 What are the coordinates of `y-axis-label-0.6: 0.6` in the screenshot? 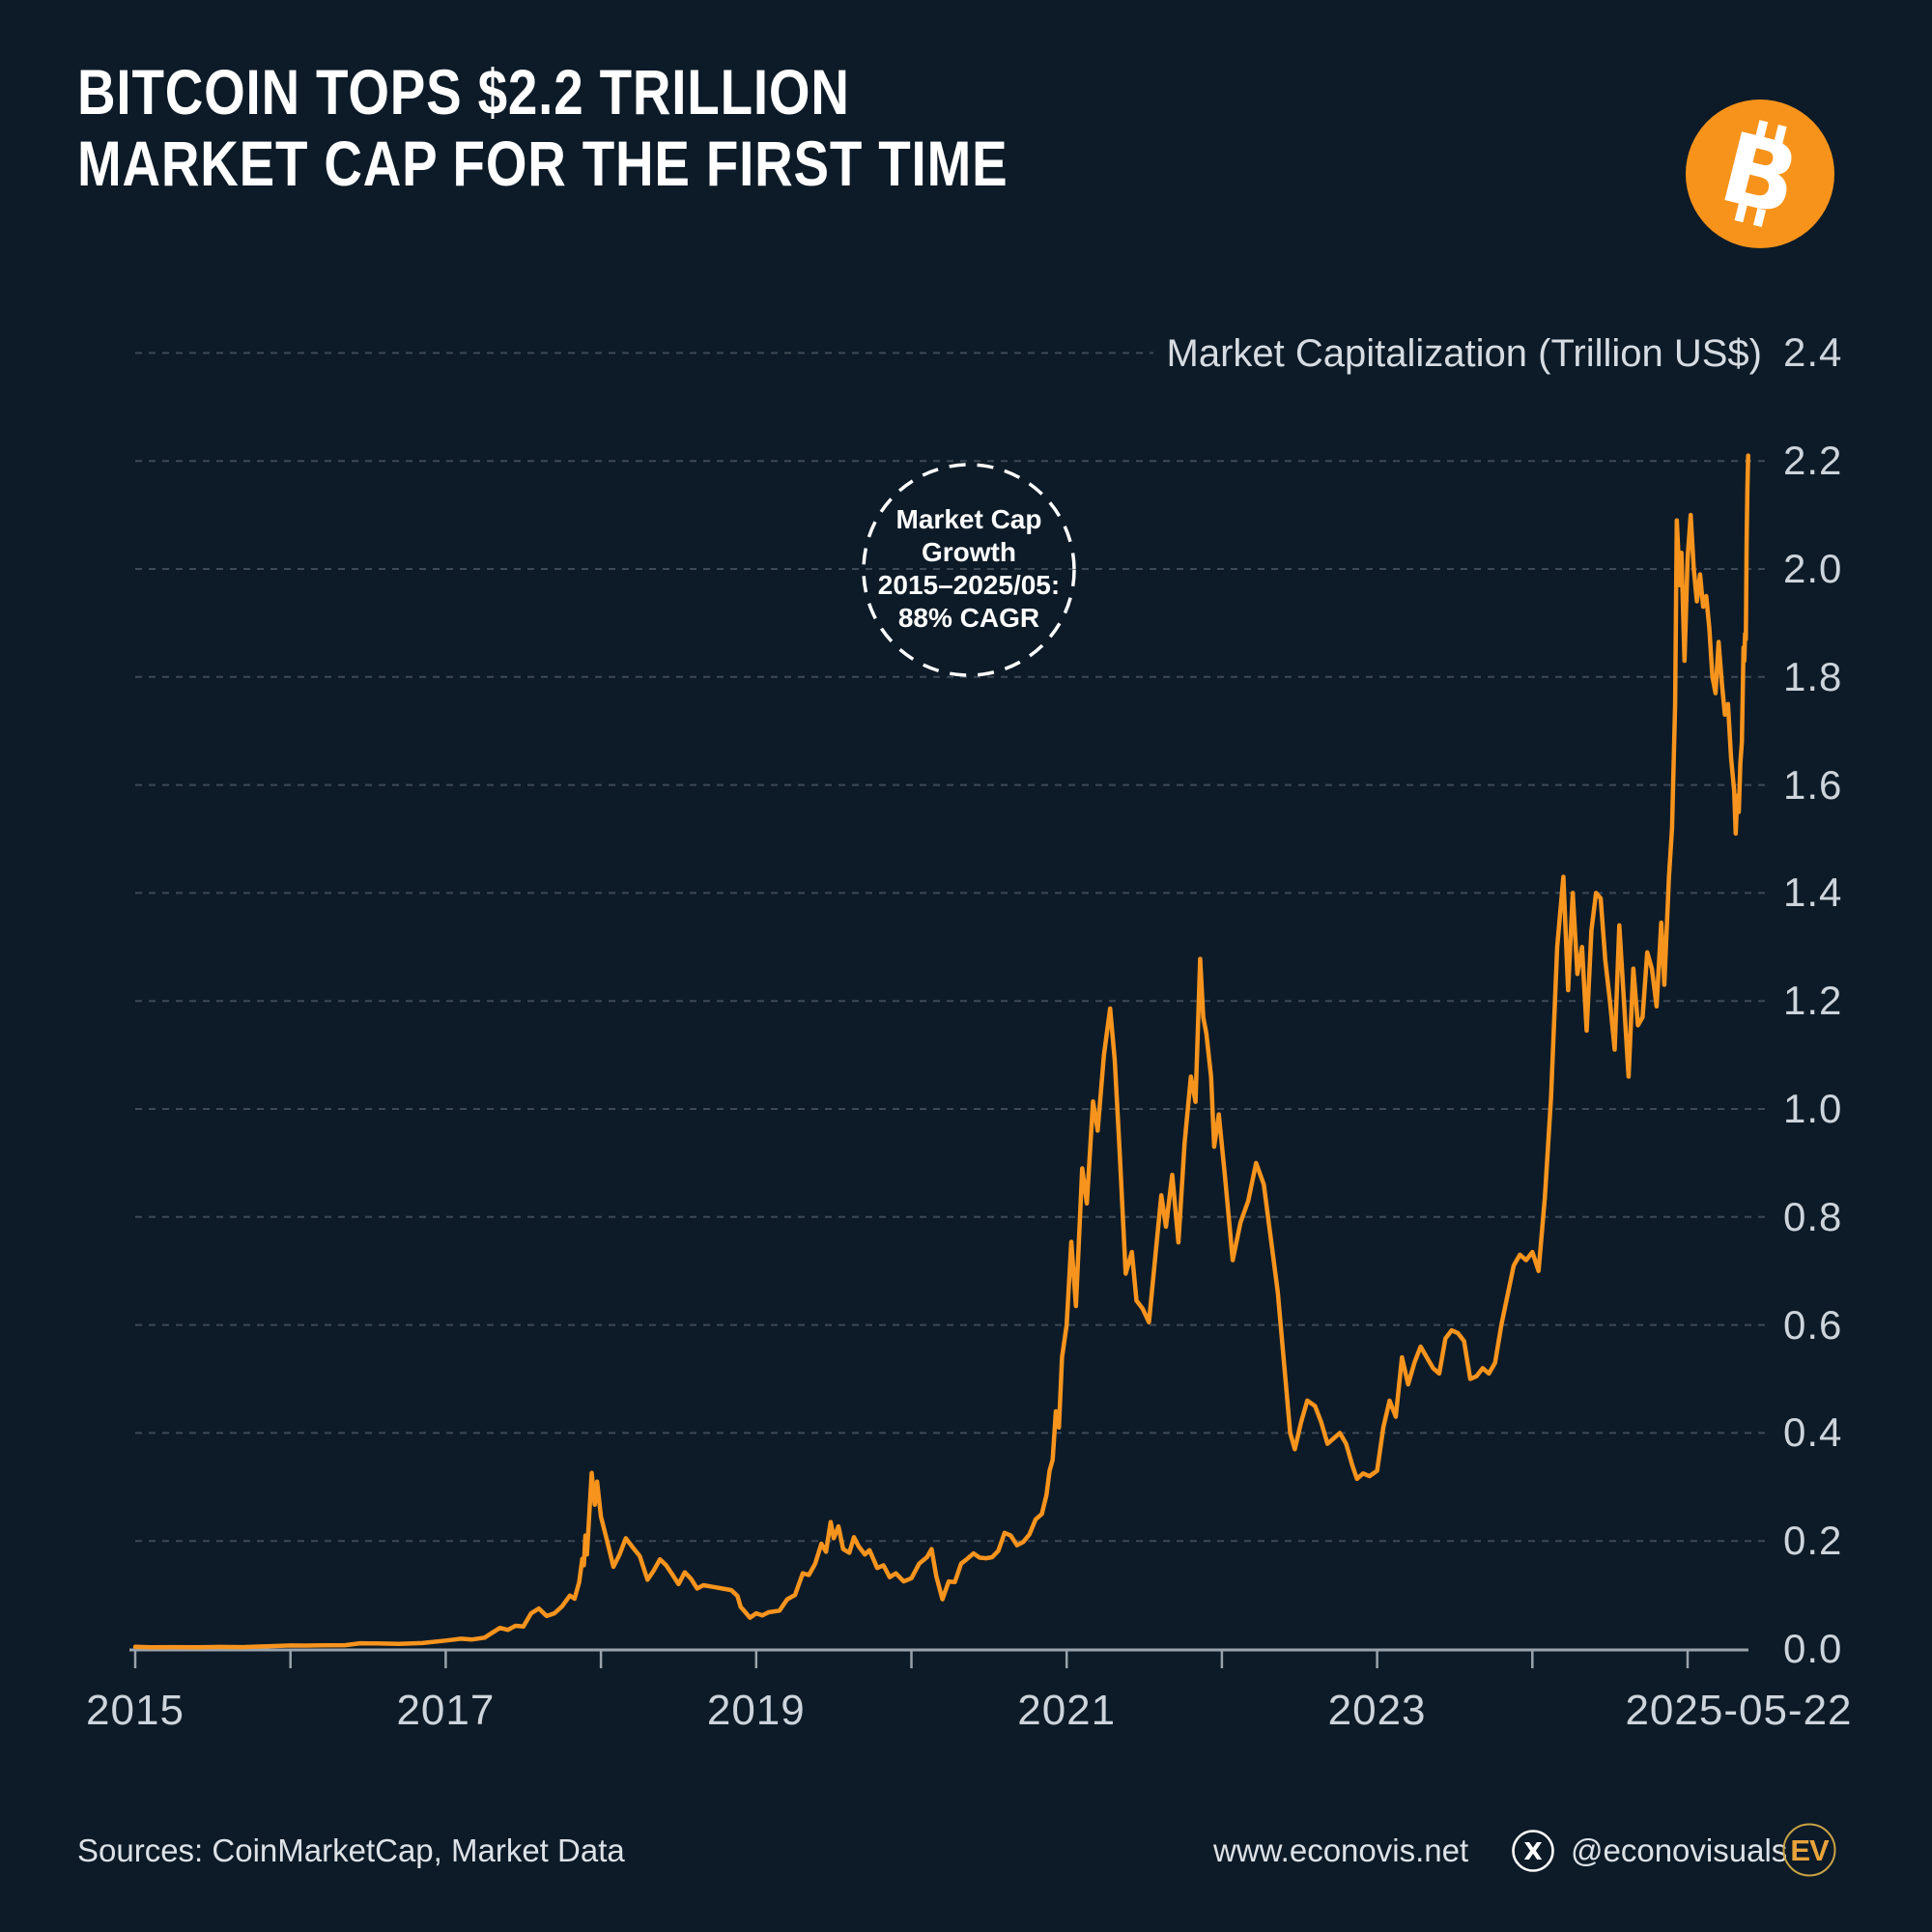 It's located at (1813, 1324).